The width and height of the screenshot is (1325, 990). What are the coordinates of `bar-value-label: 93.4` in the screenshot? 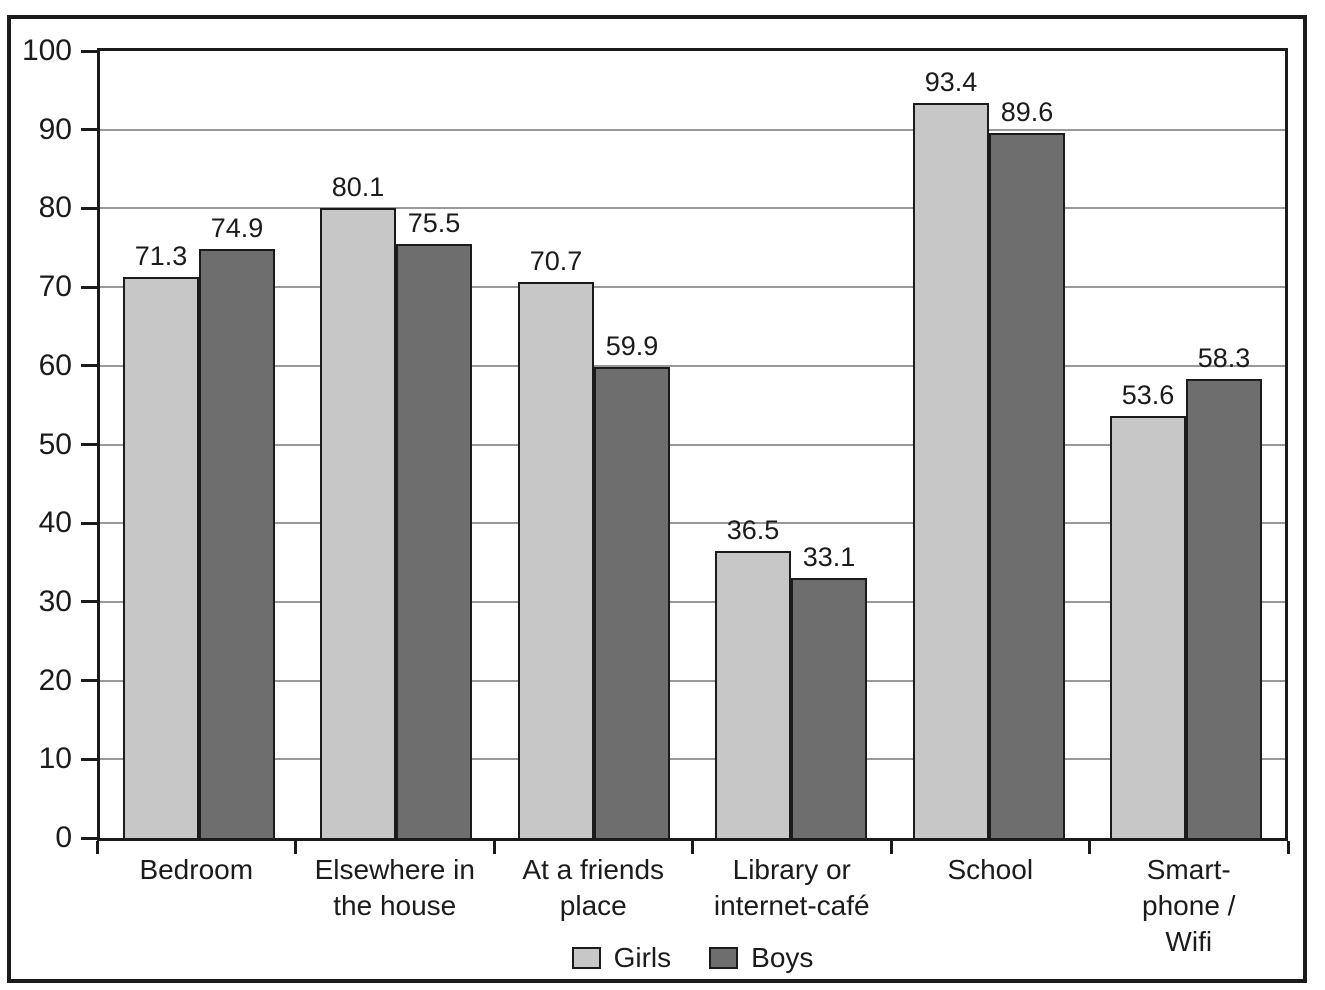 It's located at (951, 82).